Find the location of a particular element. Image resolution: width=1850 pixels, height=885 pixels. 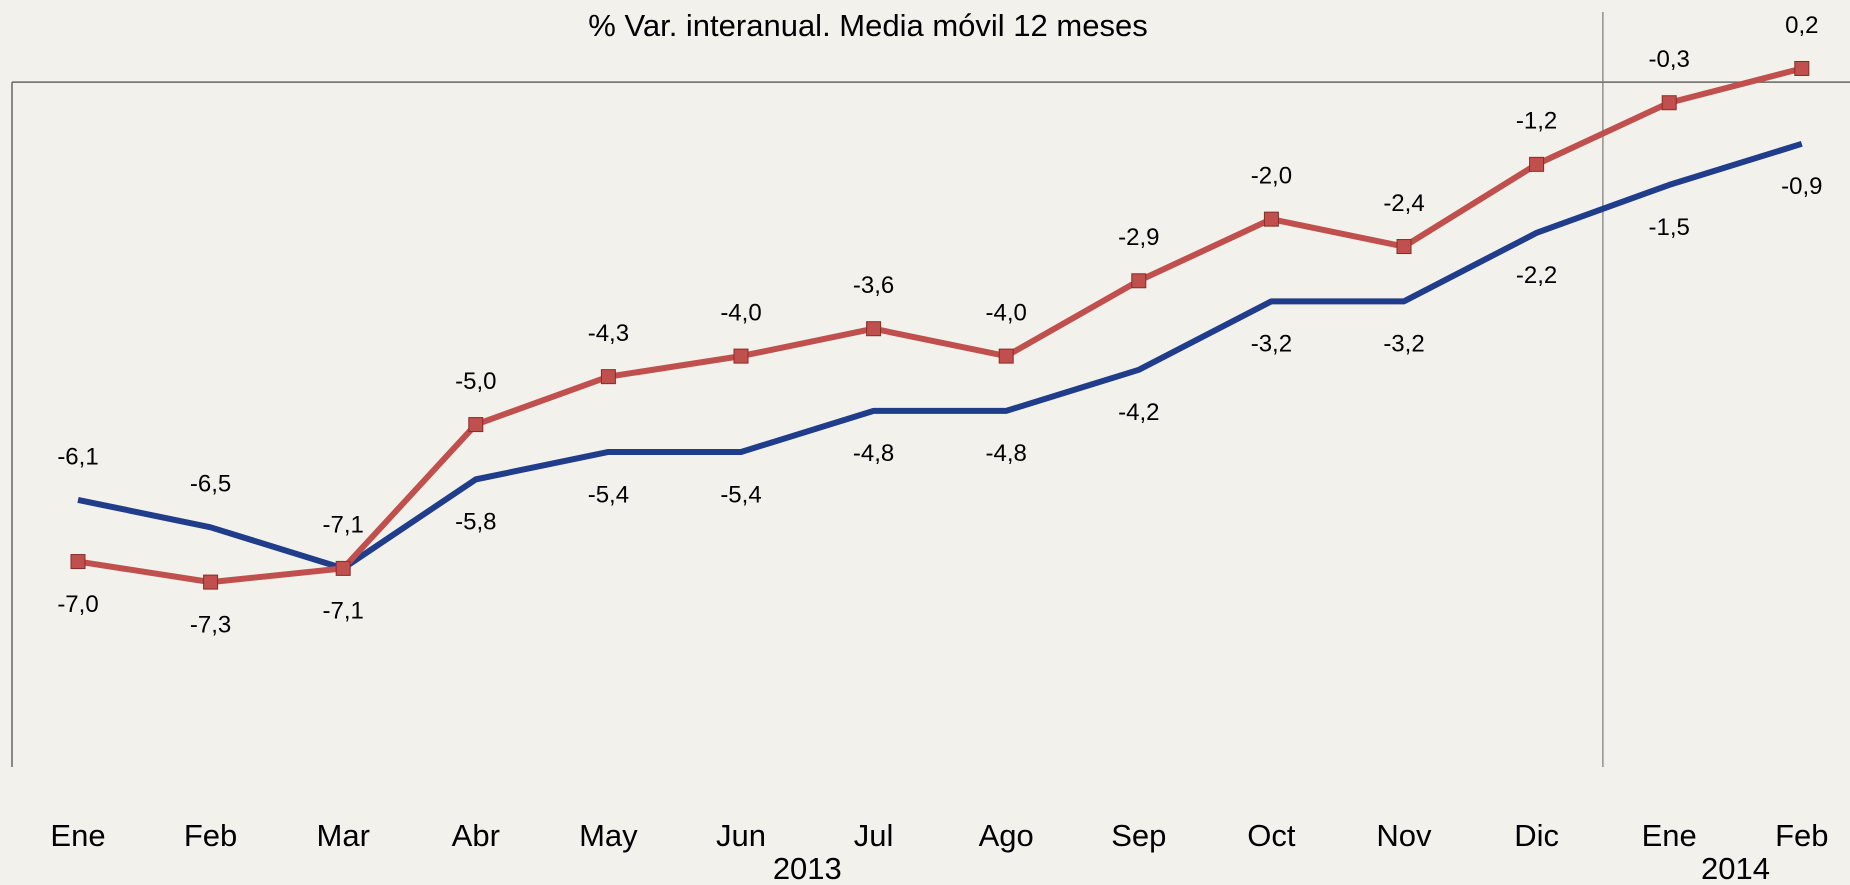

data-label: -2,9 is located at coordinates (1138, 237).